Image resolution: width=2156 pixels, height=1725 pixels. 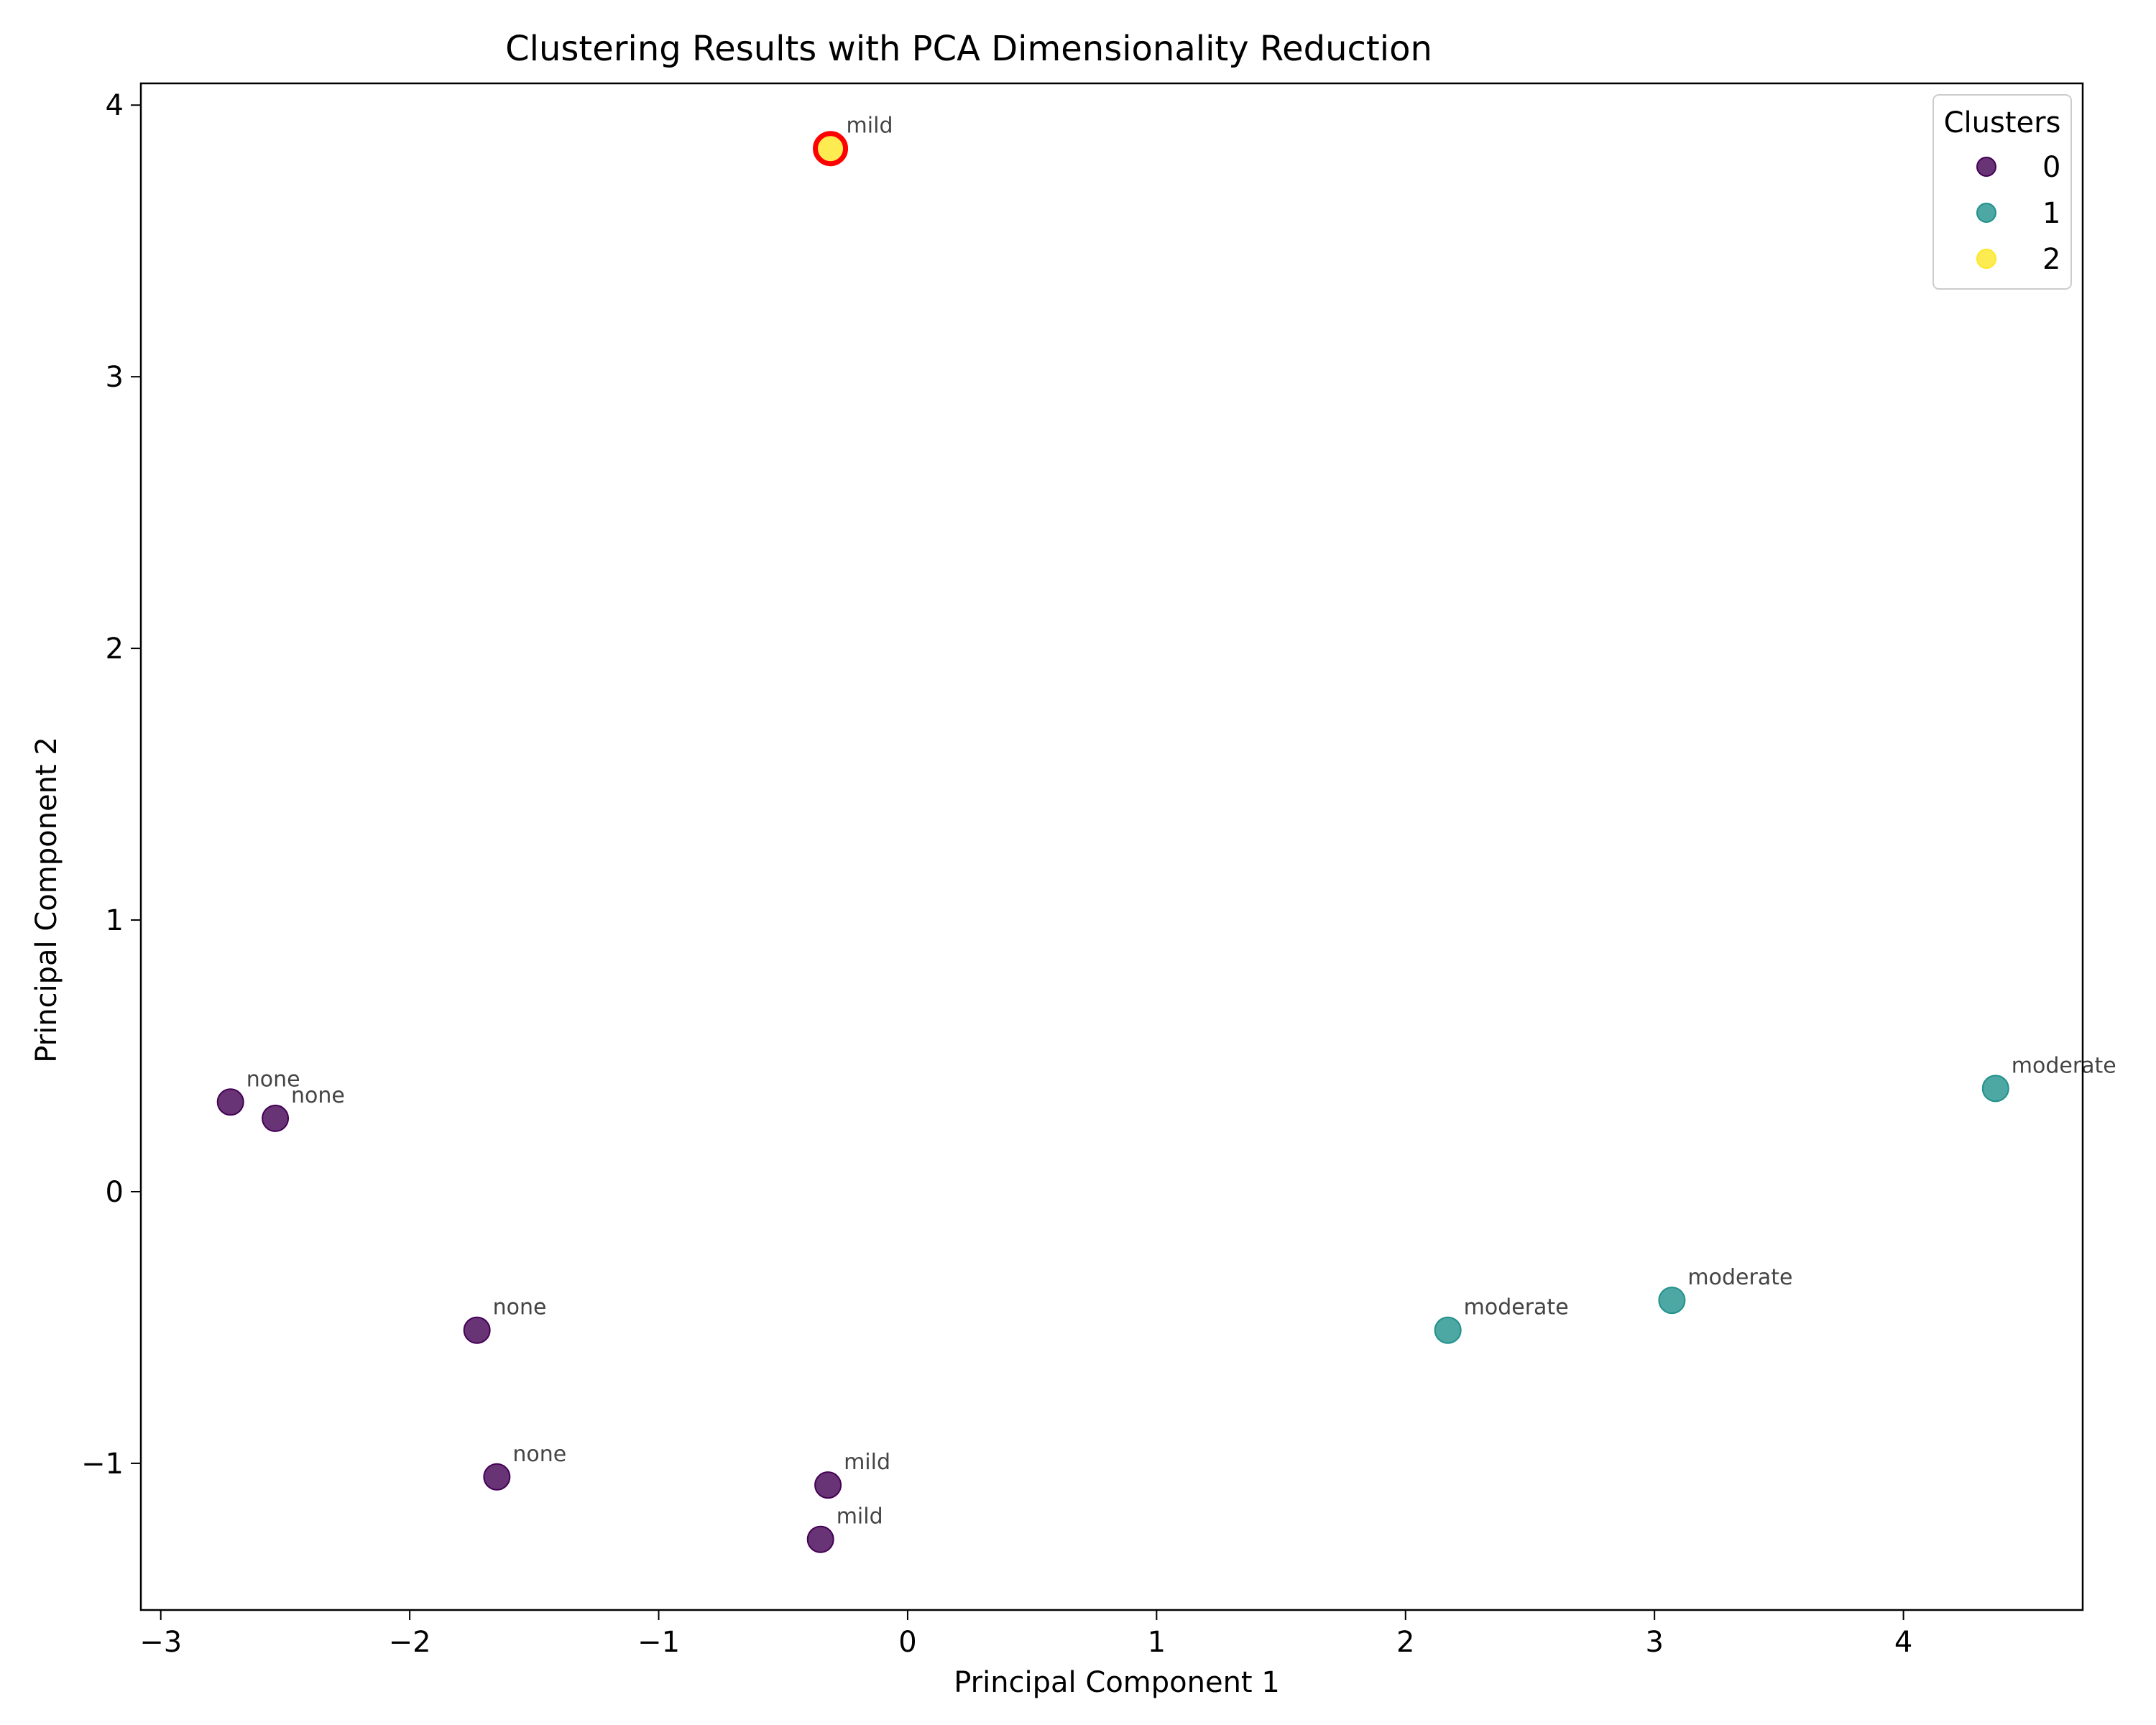 I want to click on x-tick-label: 1, so click(x=1157, y=1642).